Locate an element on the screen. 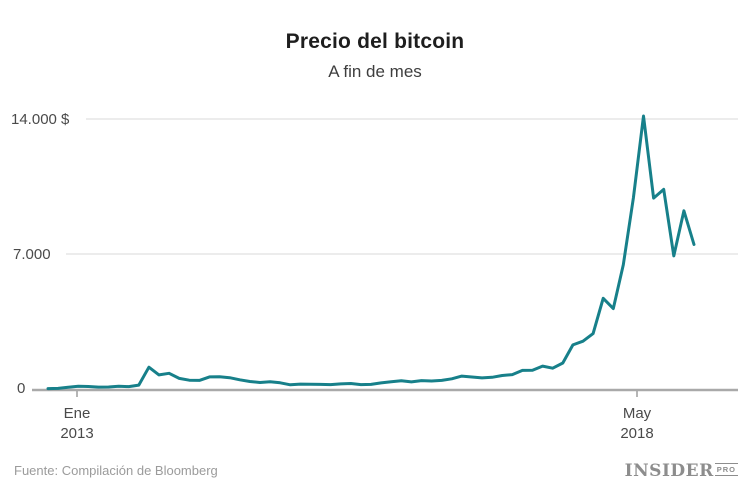 This screenshot has height=492, width=750. x-axis-label-year: 2013 is located at coordinates (77, 433).